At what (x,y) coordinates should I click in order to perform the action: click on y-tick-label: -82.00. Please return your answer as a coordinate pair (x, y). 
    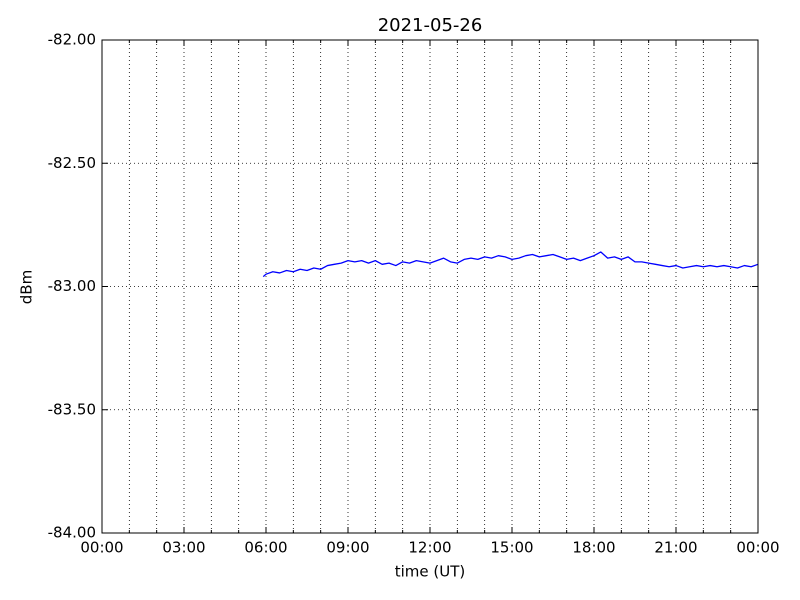
    Looking at the image, I should click on (72, 40).